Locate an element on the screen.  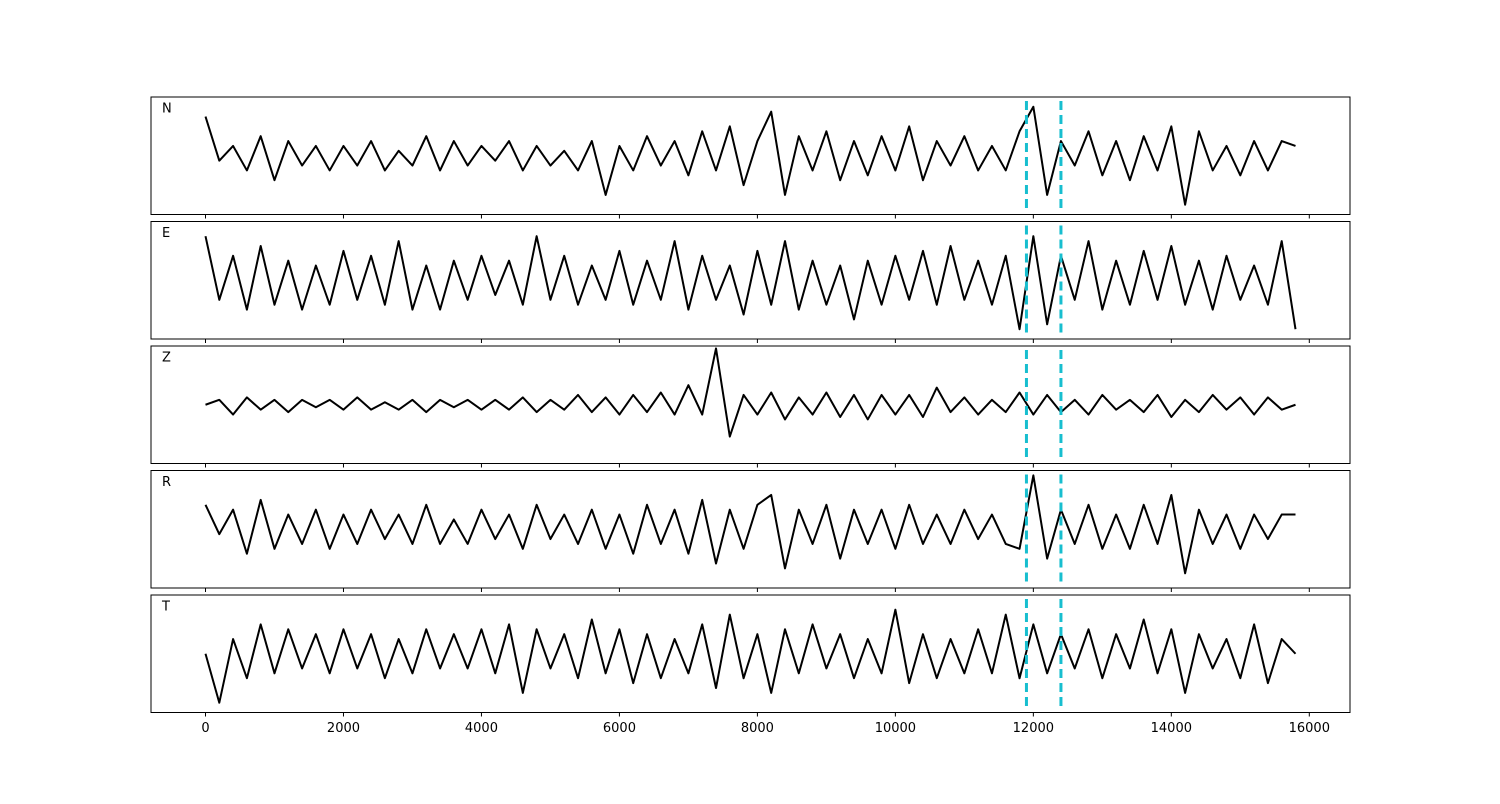
x-tick-label: 4000 is located at coordinates (481, 728).